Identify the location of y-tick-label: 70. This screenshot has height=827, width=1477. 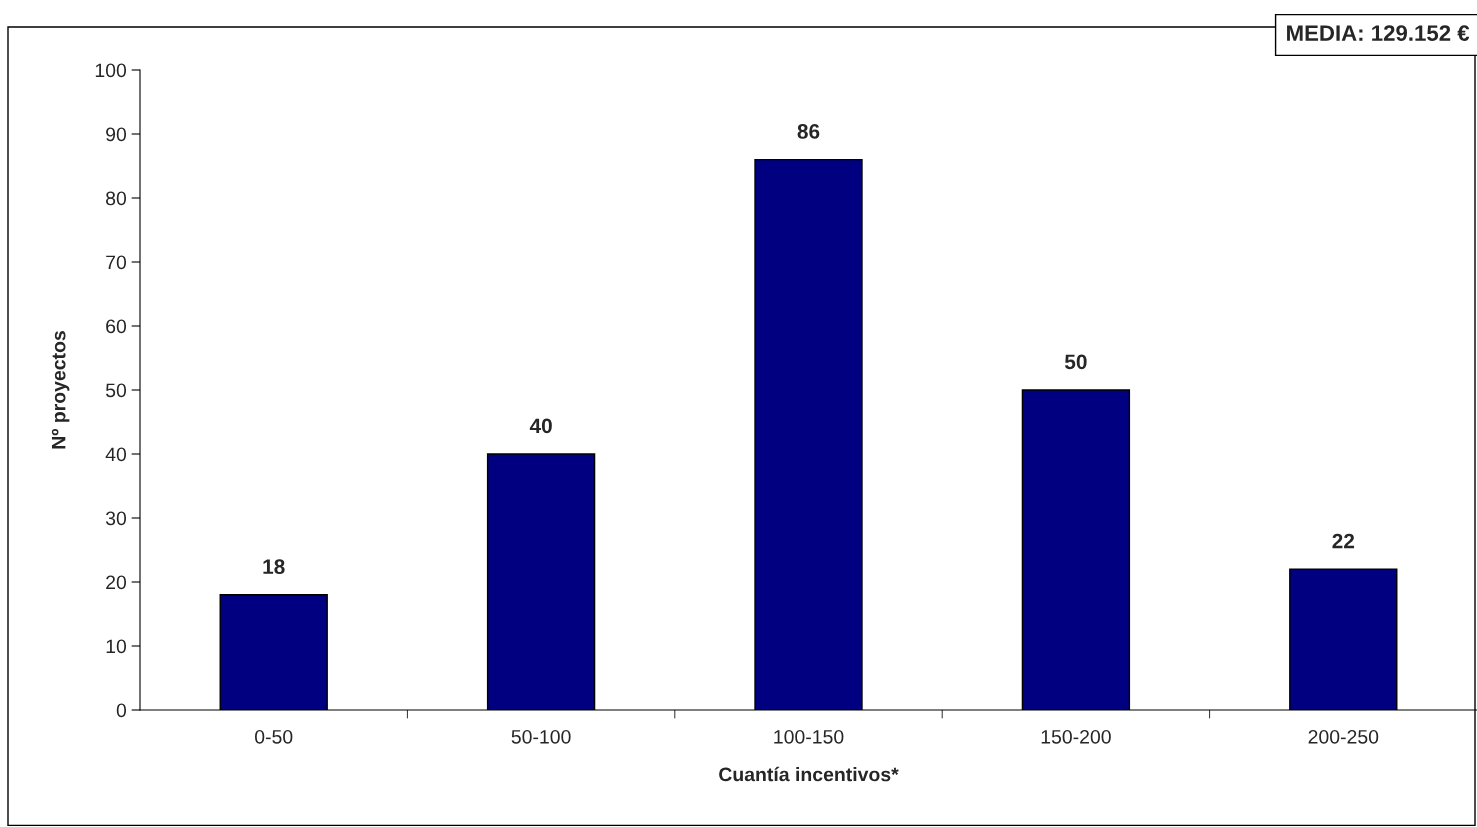
(116, 262).